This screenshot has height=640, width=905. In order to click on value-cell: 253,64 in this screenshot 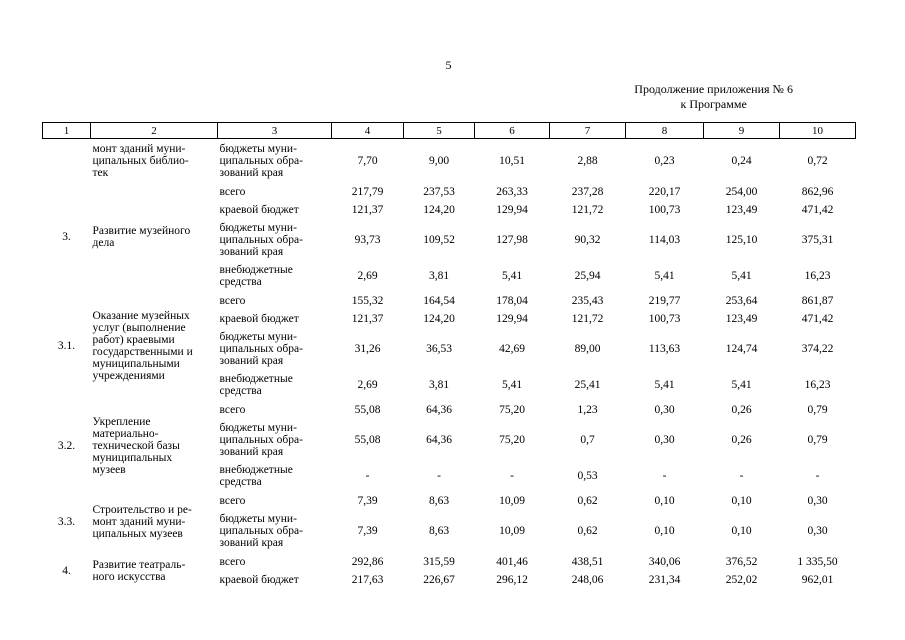, I will do `click(741, 301)`.